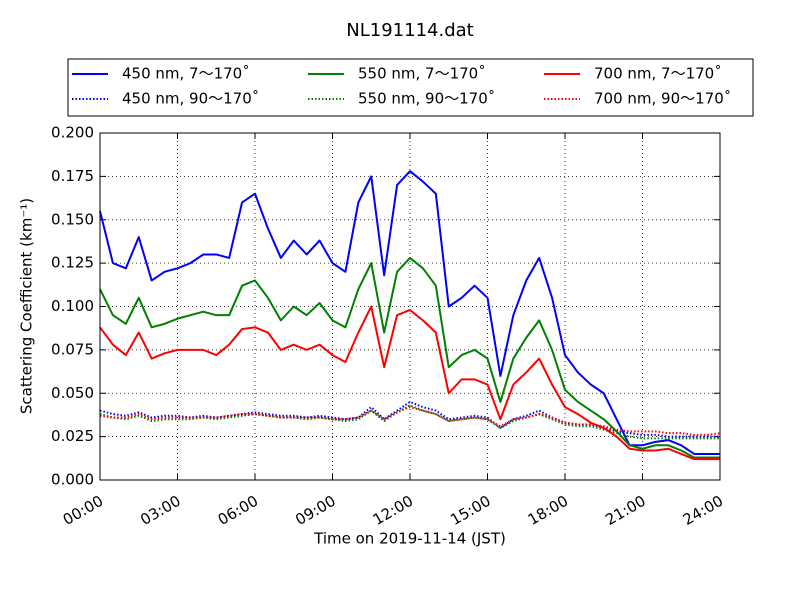 This screenshot has height=600, width=800. I want to click on legend-box, so click(410, 87).